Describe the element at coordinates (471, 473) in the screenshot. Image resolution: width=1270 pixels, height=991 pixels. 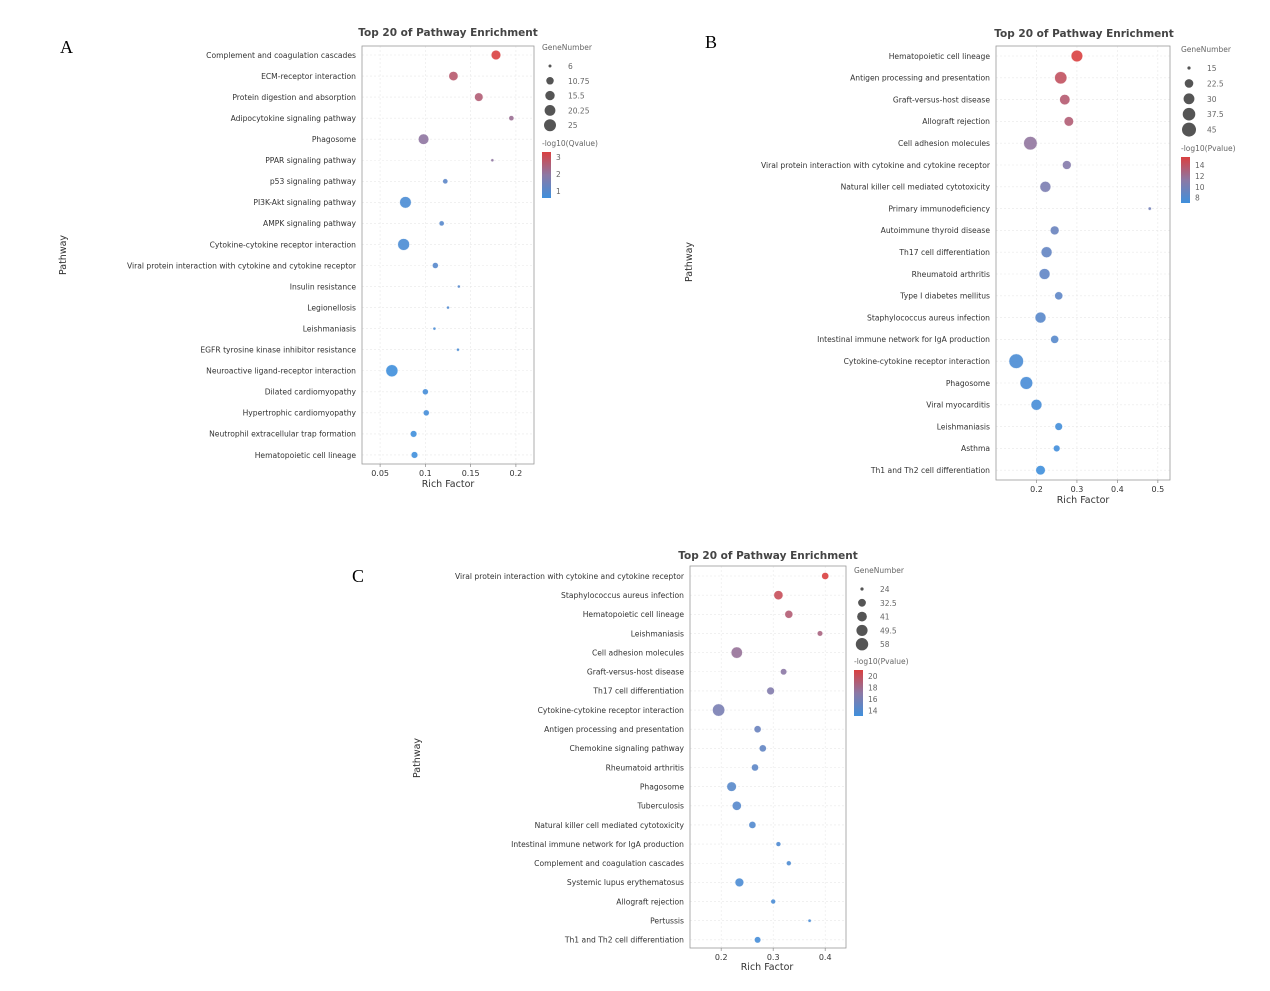
I see `x-tick-label: 0.15` at that location.